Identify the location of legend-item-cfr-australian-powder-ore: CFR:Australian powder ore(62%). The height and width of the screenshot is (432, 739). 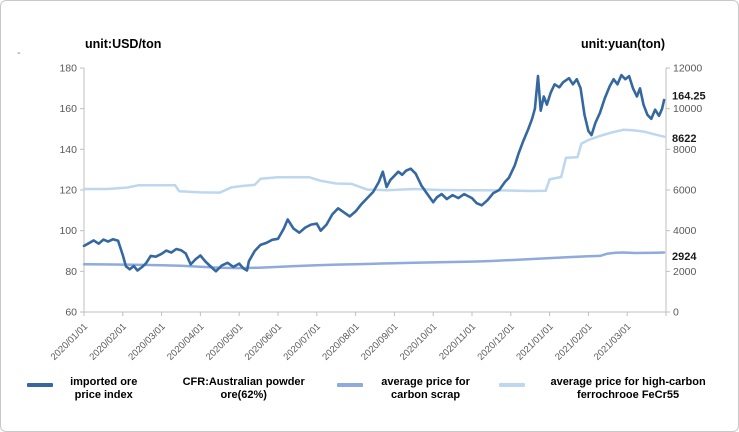
(243, 389).